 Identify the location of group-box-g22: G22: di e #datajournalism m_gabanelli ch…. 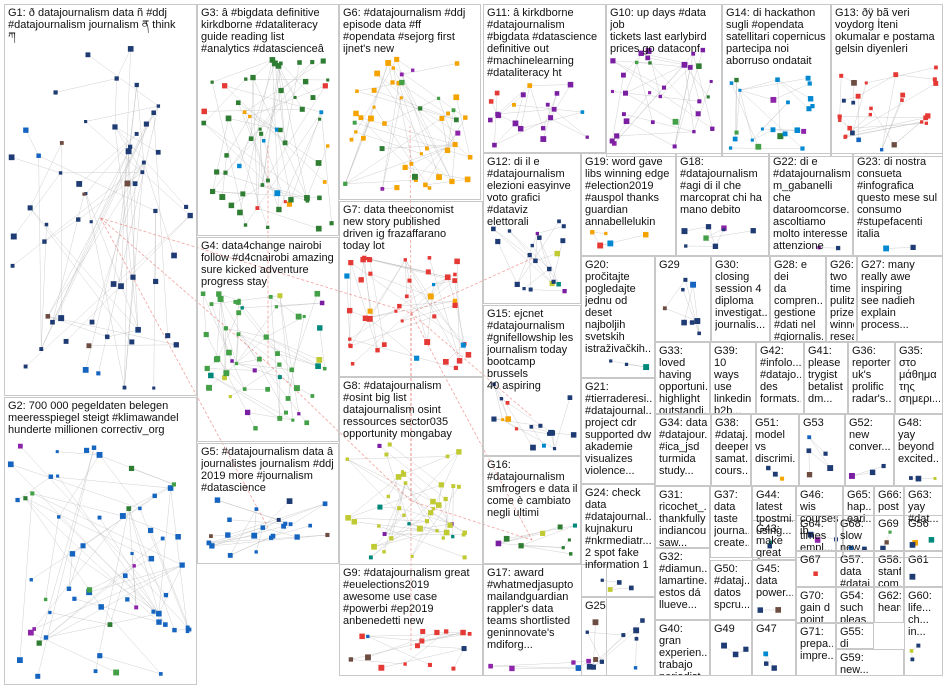
(811, 204).